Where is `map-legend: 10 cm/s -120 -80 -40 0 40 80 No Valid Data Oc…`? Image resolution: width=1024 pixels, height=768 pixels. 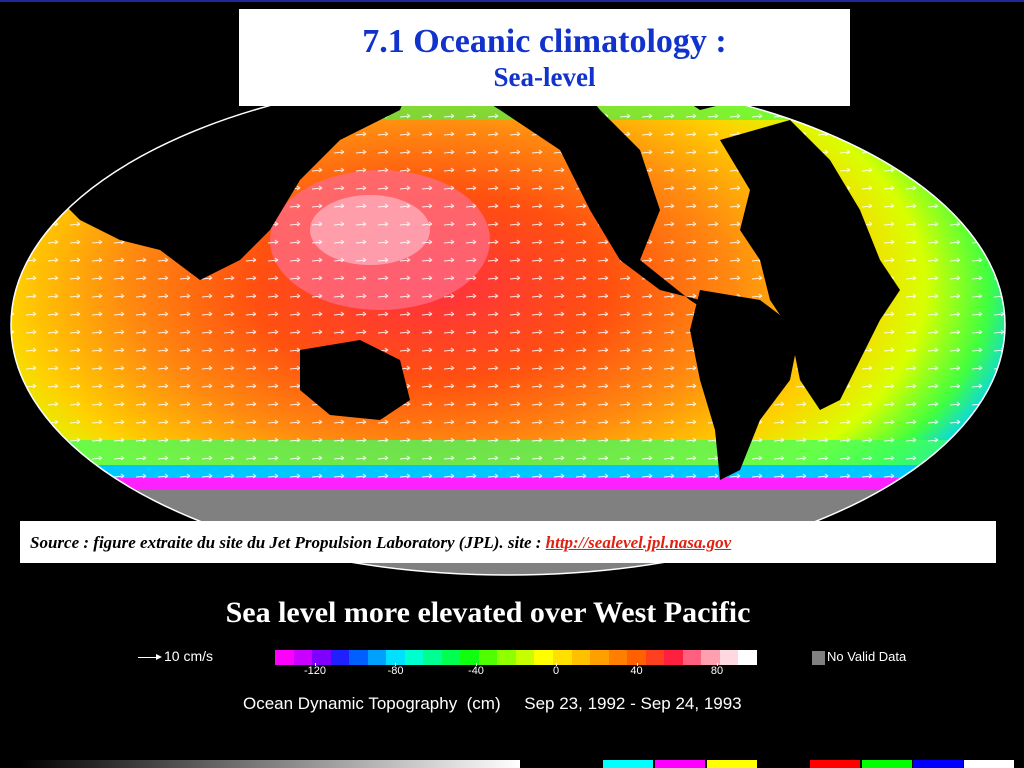
map-legend: 10 cm/s -120 -80 -40 0 40 80 No Valid Data Oc… is located at coordinates (512, 690).